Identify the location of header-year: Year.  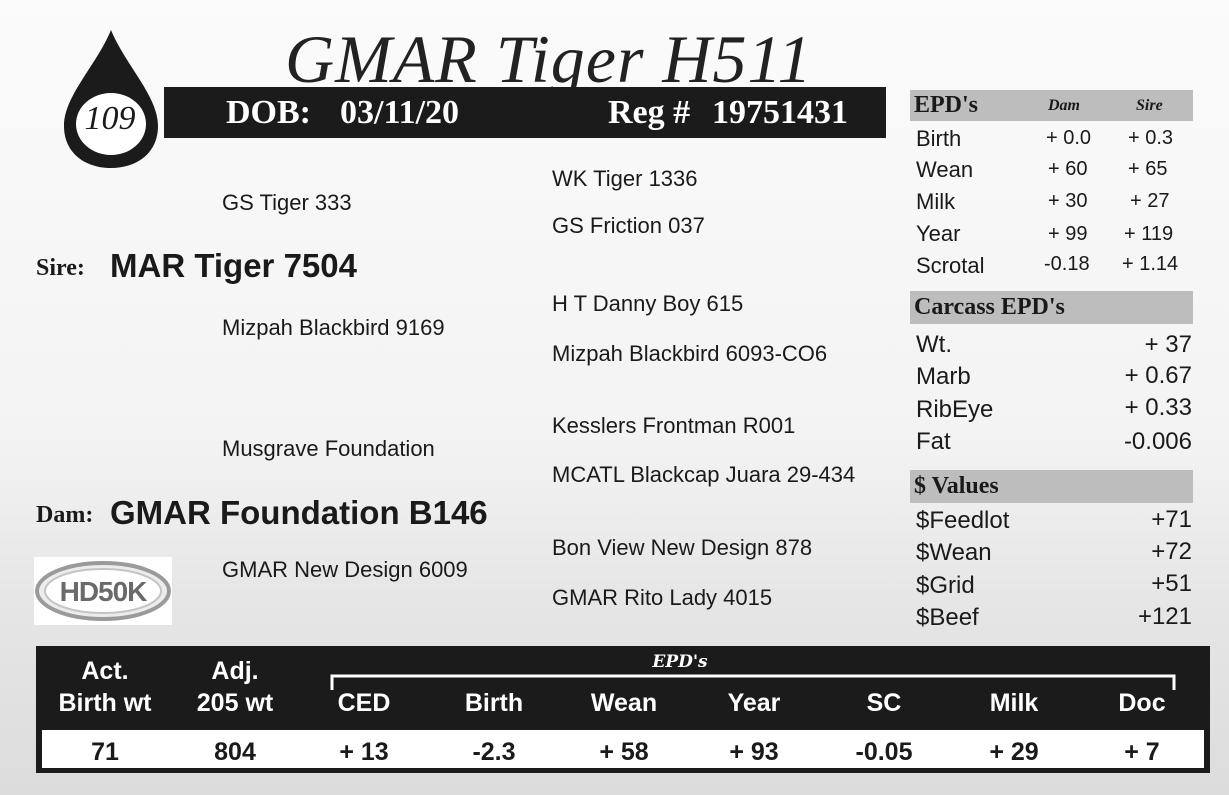
(754, 703).